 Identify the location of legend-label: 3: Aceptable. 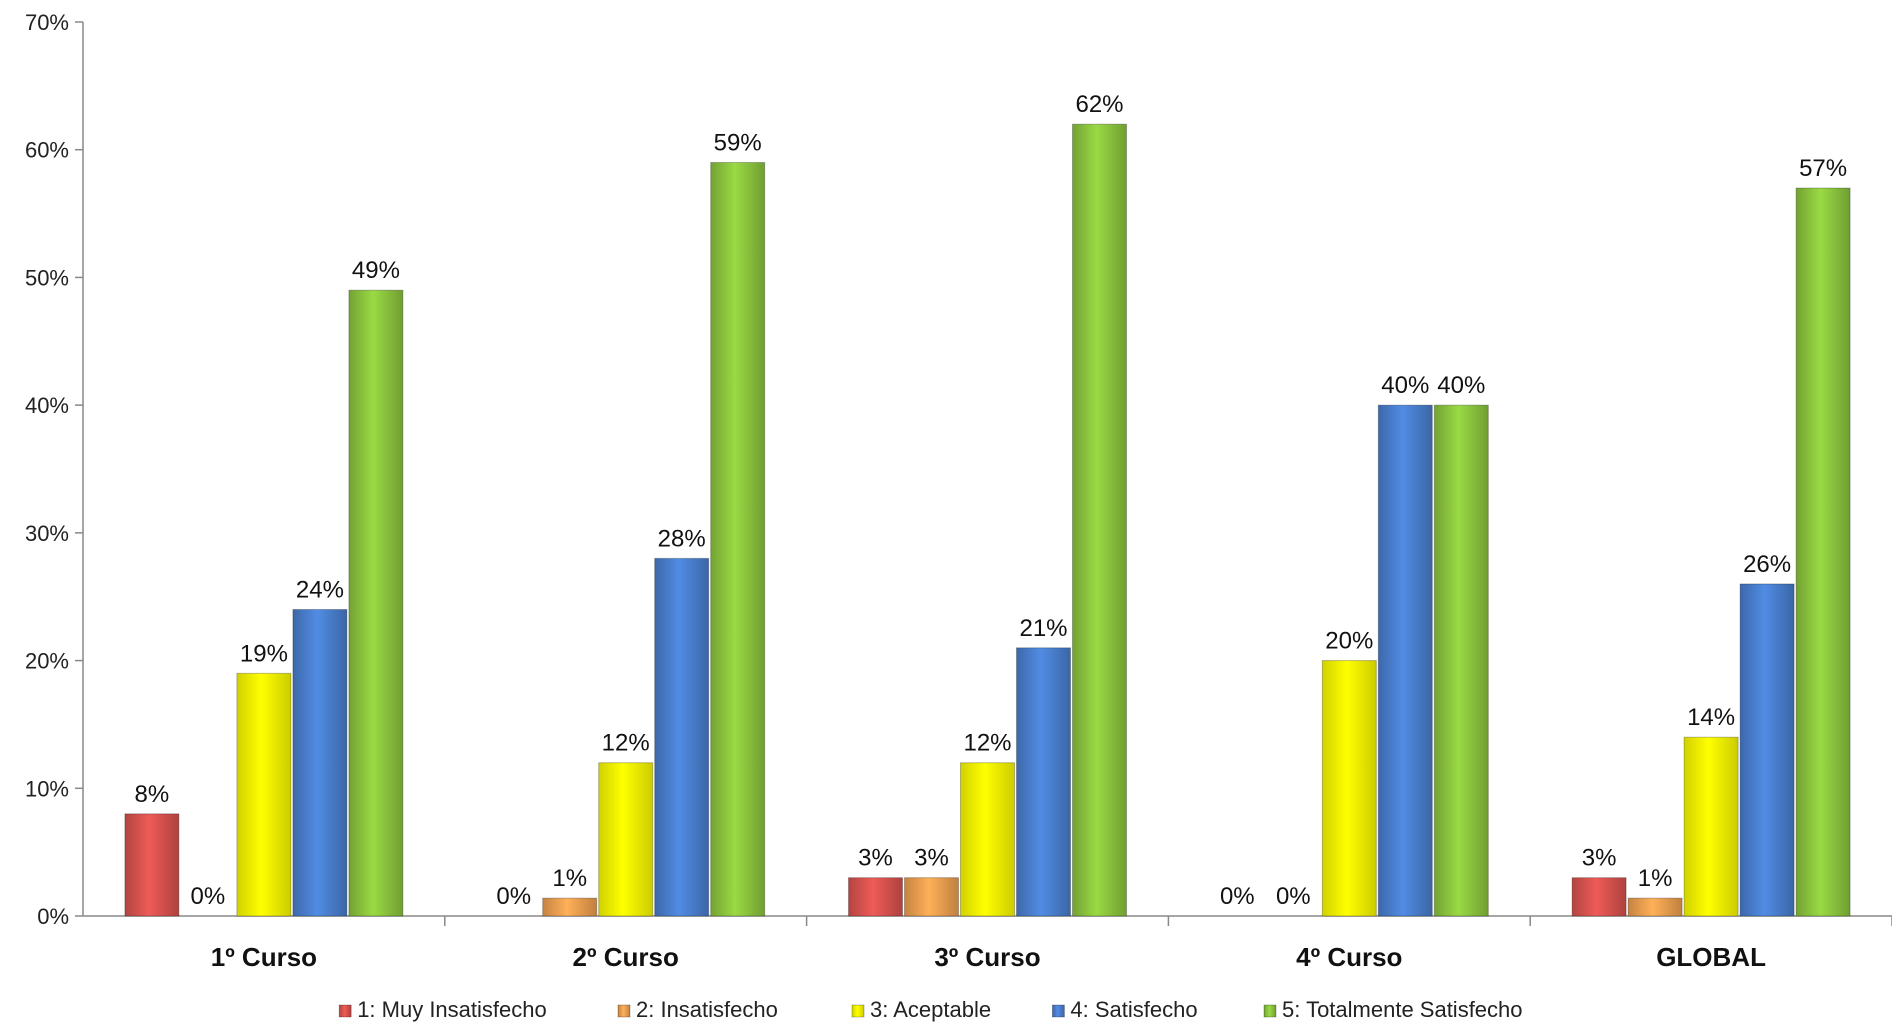
(930, 1009).